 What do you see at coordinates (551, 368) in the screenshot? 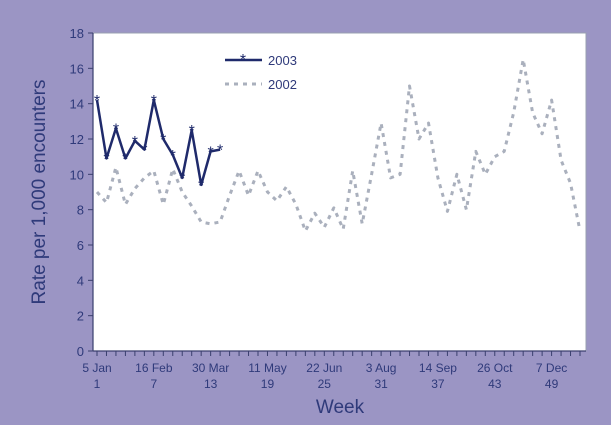
I see `x-tick-date-label: 7 Dec` at bounding box center [551, 368].